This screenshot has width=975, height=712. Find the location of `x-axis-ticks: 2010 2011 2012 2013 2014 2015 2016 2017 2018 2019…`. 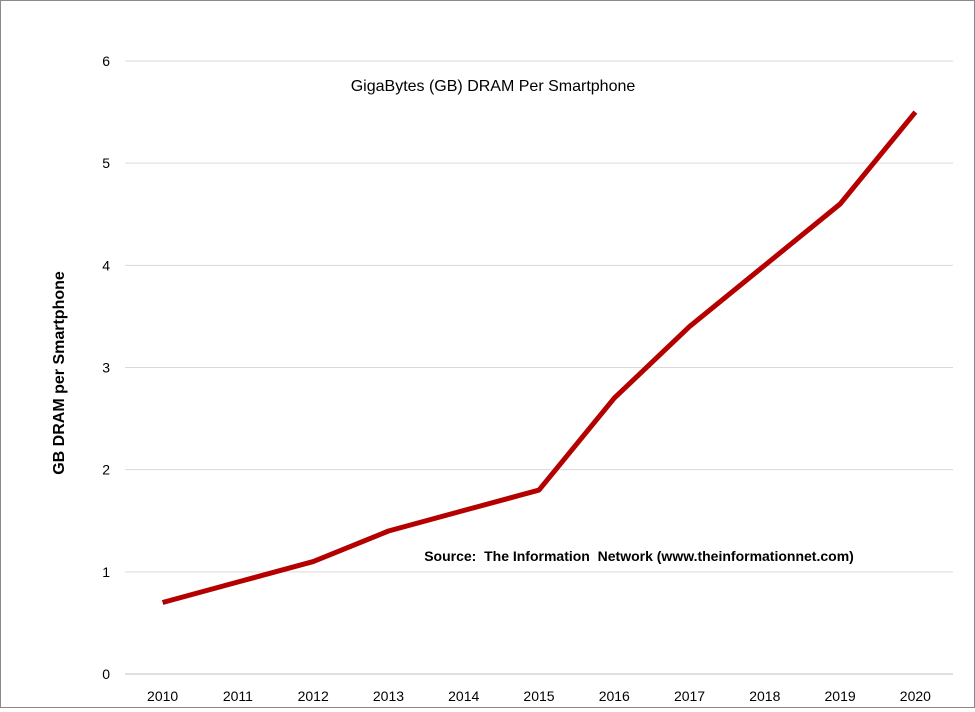

x-axis-ticks: 2010 2011 2012 2013 2014 2015 2016 2017 2018 2019… is located at coordinates (539, 696).